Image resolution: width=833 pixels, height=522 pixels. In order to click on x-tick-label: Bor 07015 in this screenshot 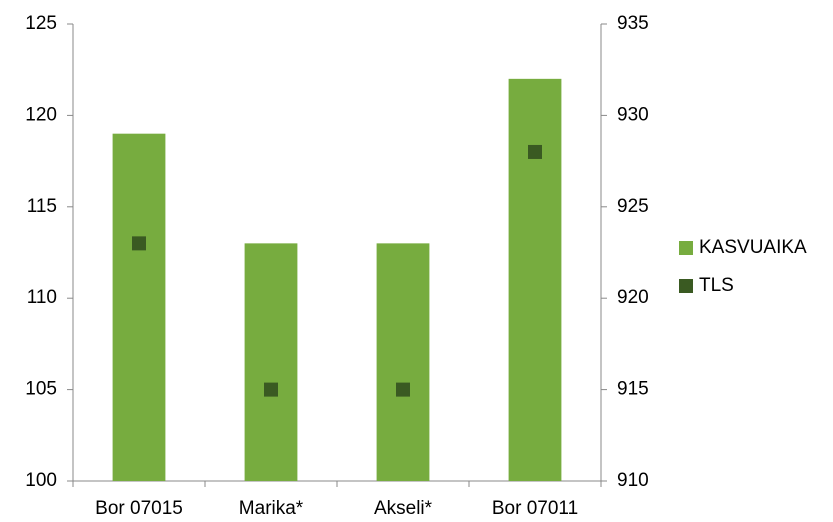, I will do `click(139, 508)`.